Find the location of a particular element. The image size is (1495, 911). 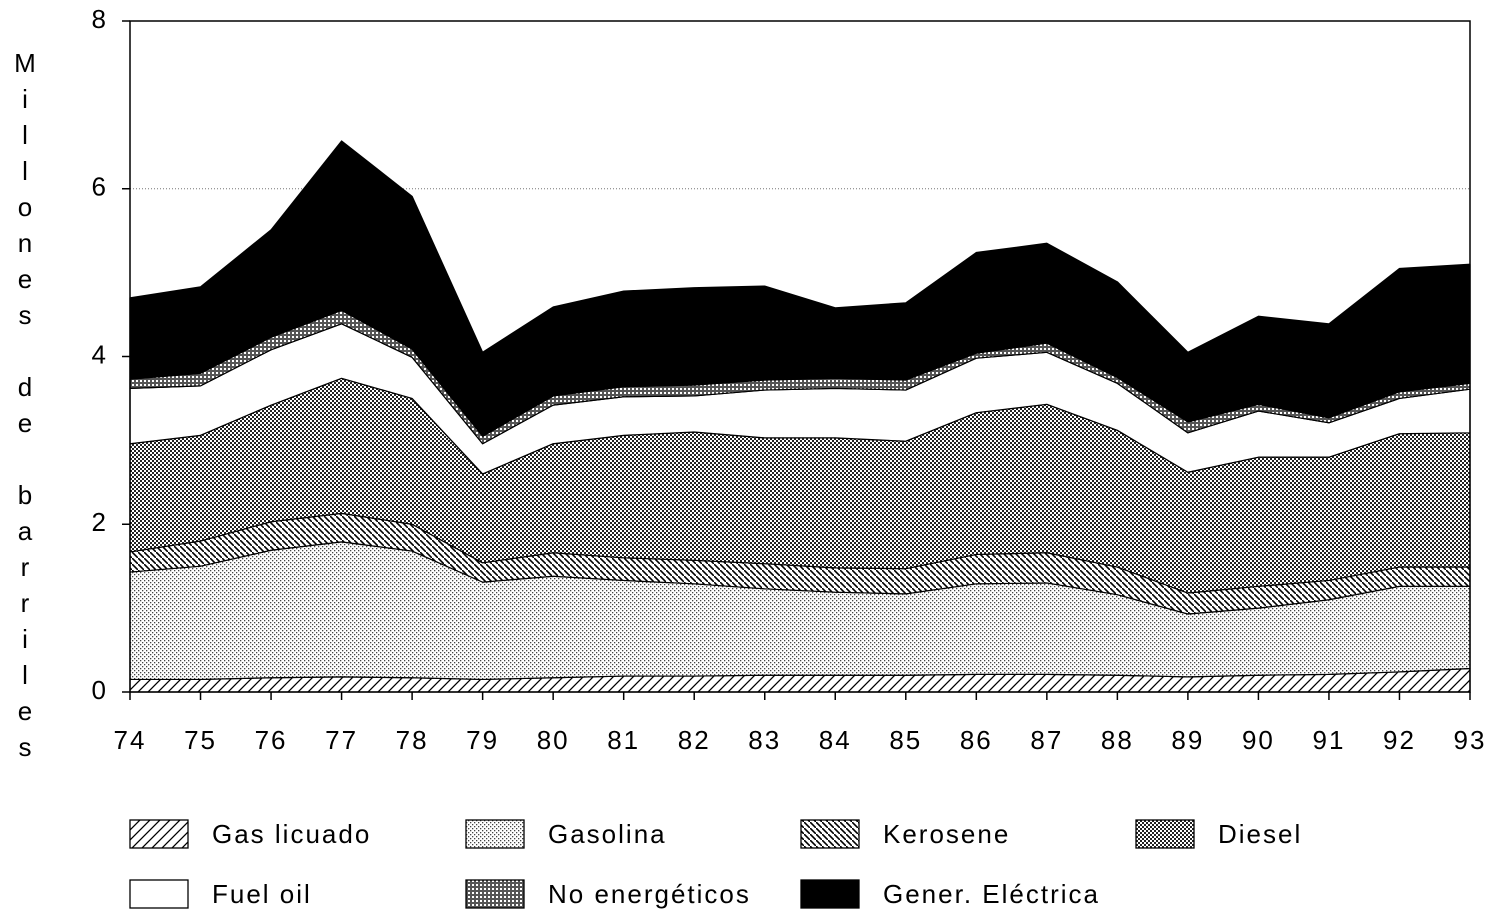

legend-label: Diesel is located at coordinates (1260, 834).